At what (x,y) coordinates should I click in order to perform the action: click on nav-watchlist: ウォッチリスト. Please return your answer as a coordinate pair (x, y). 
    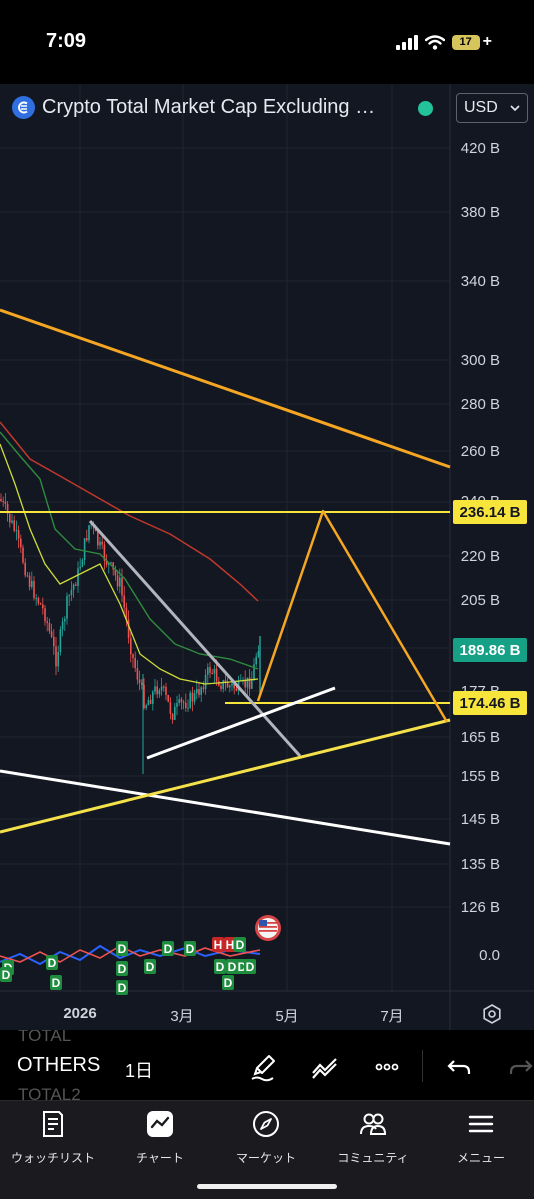
    Looking at the image, I should click on (53, 1137).